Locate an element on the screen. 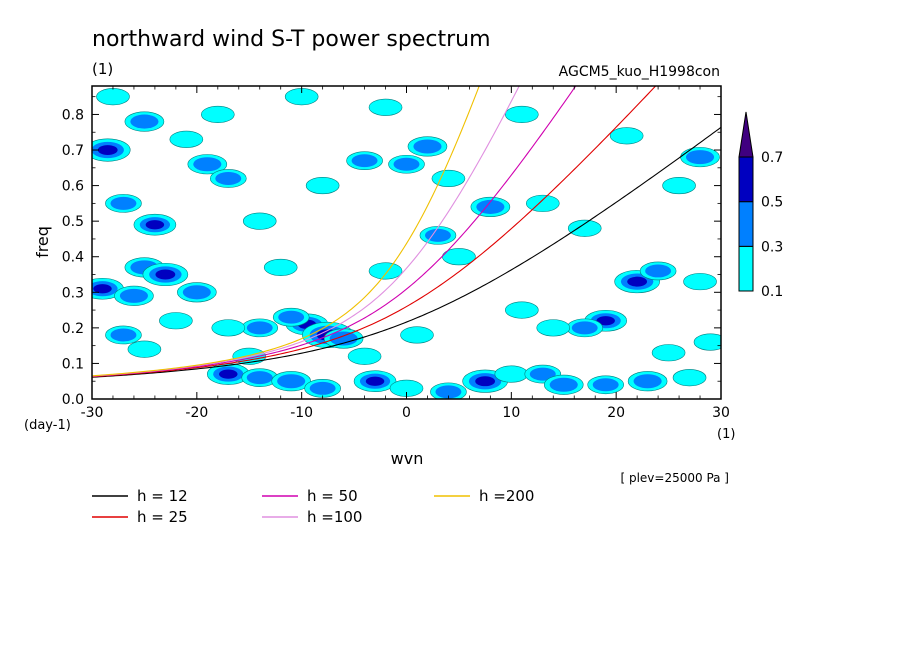 The width and height of the screenshot is (904, 654). y-tick-label: 0.4 is located at coordinates (73, 258).